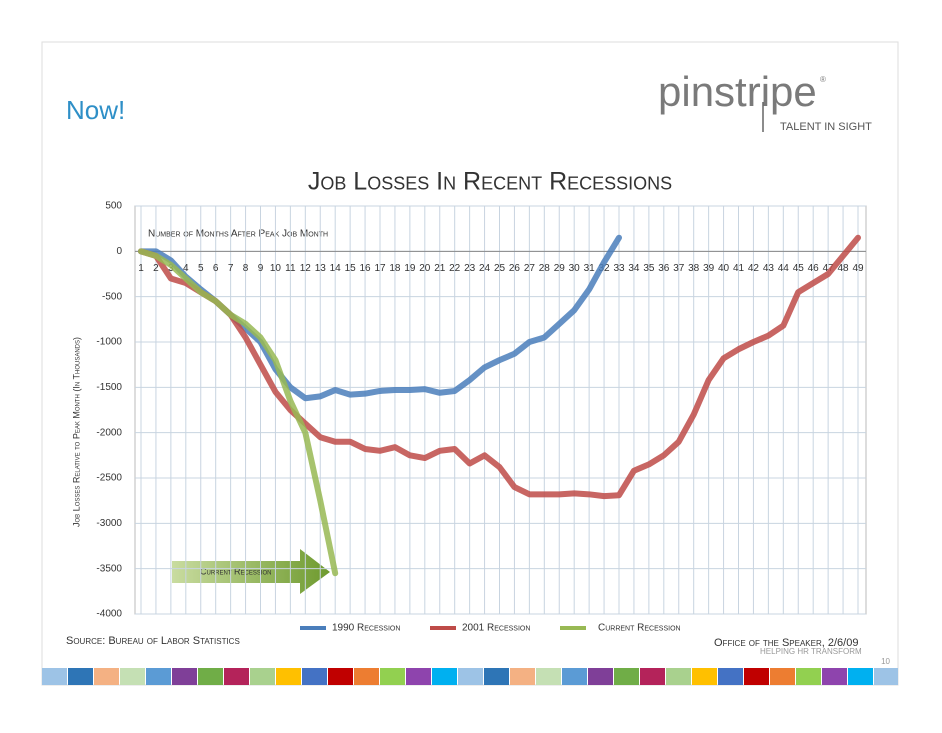 The height and width of the screenshot is (733, 942). I want to click on x-tick-label: 17, so click(380, 268).